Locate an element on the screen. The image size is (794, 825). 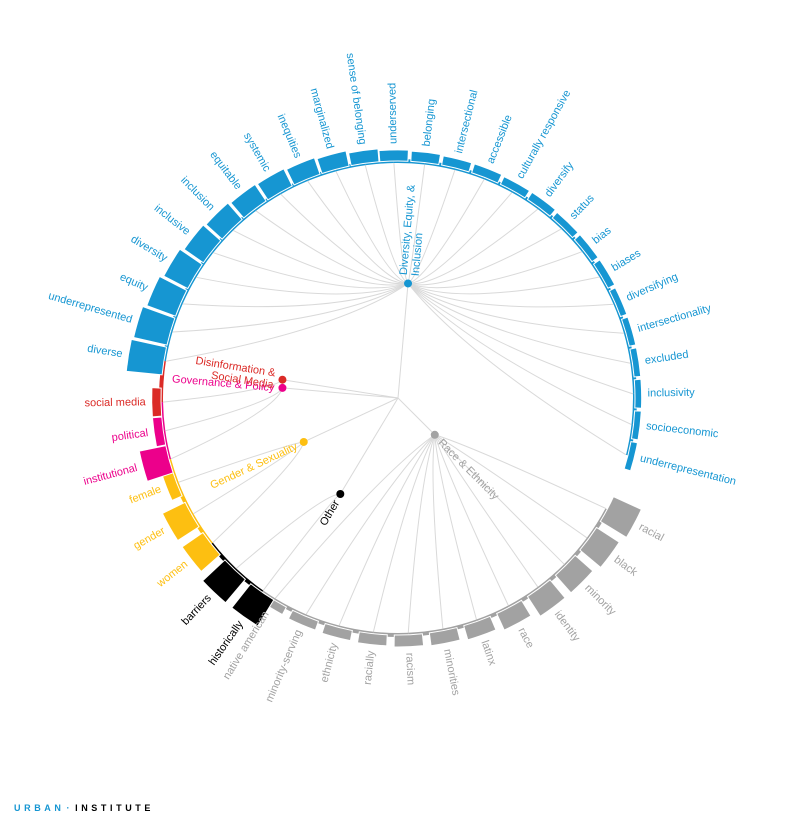
bar-intersectional is located at coordinates (457, 164).